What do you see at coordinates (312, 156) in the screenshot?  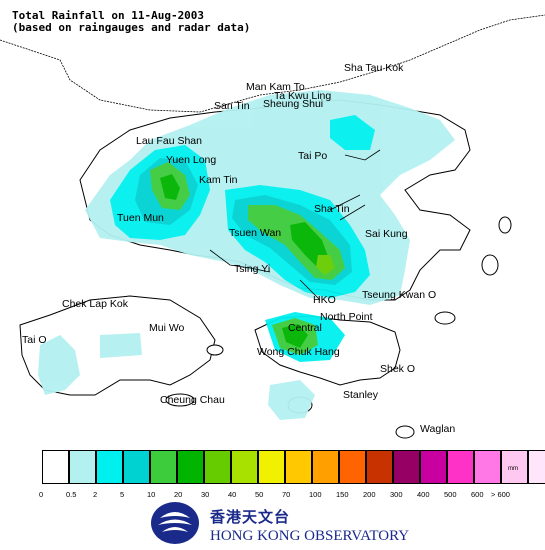 I see `label-tai-po: Tai Po` at bounding box center [312, 156].